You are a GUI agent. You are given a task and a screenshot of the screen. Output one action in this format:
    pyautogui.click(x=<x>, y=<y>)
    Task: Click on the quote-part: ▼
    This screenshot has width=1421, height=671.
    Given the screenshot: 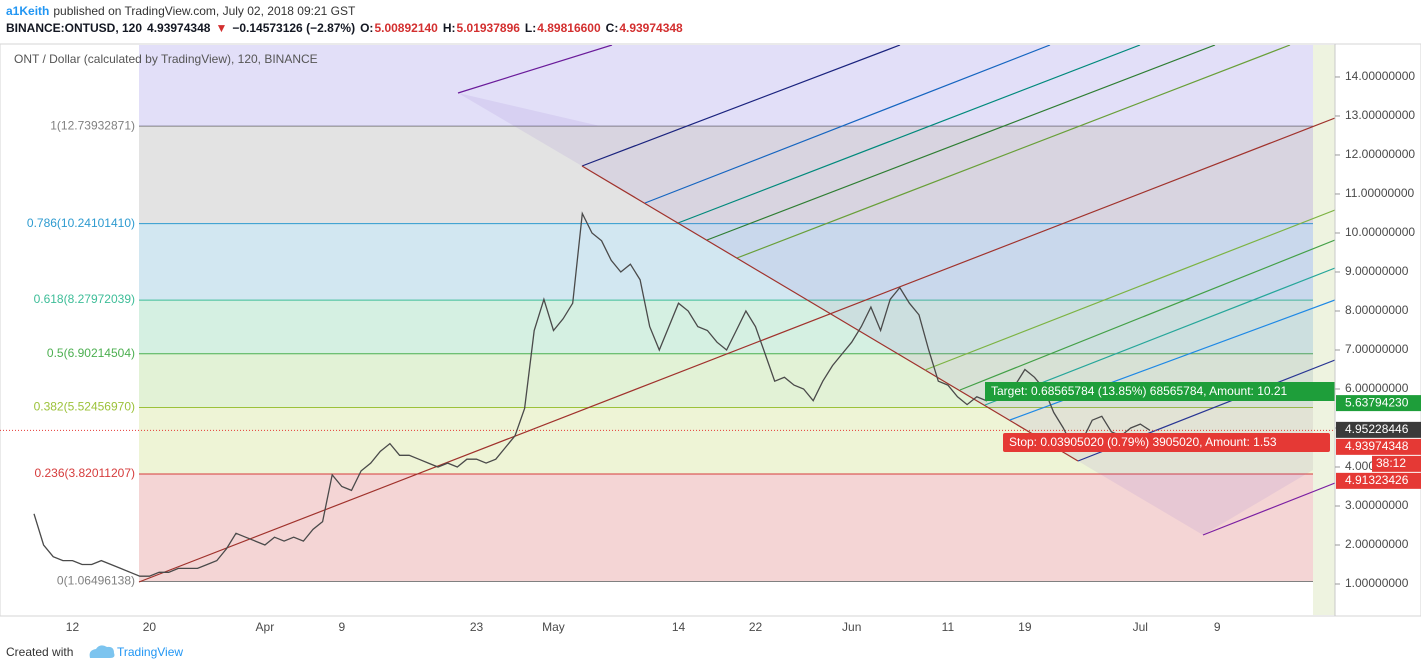 What is the action you would take?
    pyautogui.click(x=221, y=28)
    